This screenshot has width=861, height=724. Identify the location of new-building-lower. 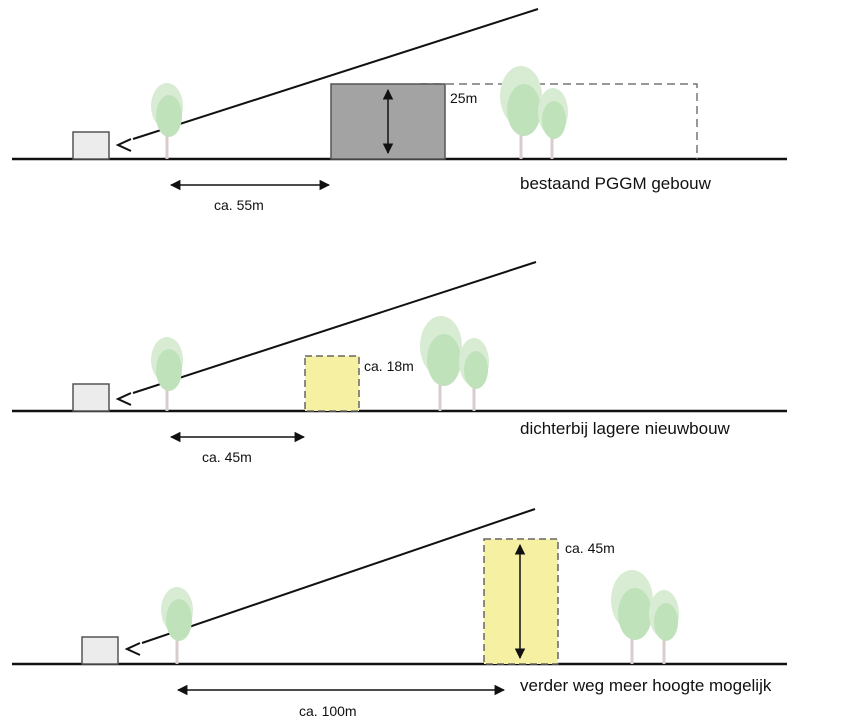
(332, 383).